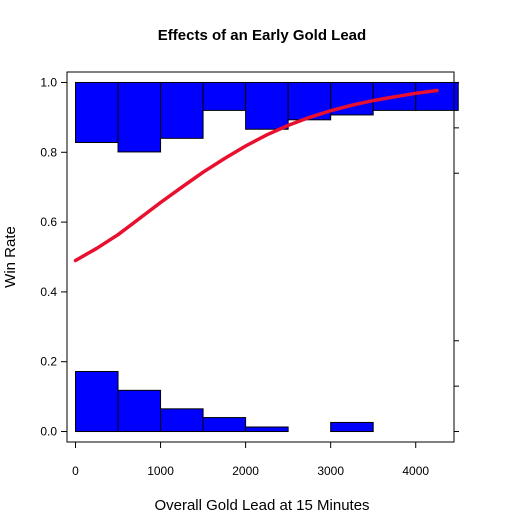 The image size is (522, 531). I want to click on x-tick-label: 0, so click(75, 471).